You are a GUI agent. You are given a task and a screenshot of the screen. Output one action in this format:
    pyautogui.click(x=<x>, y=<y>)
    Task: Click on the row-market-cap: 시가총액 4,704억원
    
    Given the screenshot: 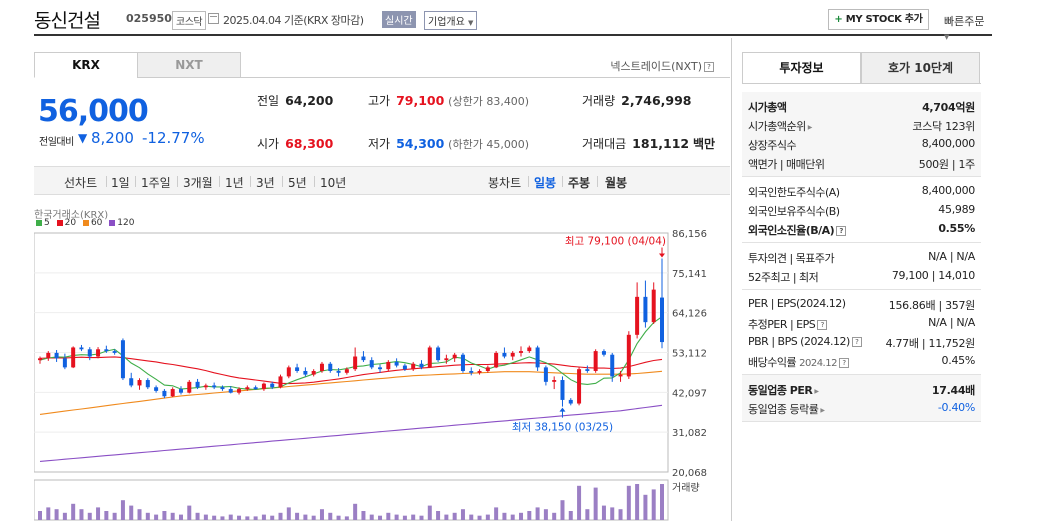 What is the action you would take?
    pyautogui.click(x=861, y=107)
    